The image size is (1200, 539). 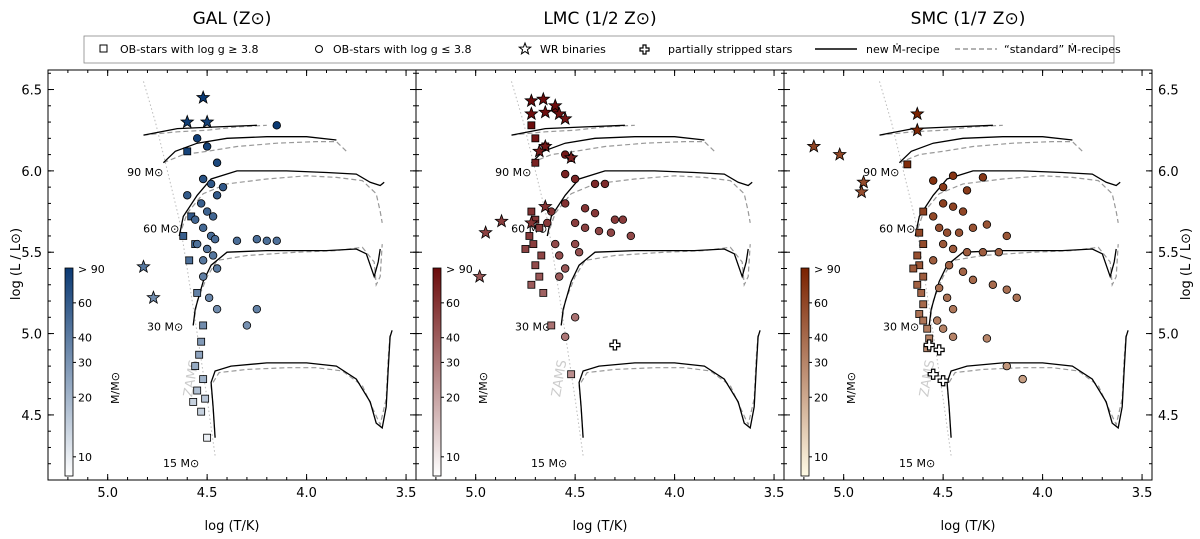 I want to click on y-tick-label: 5.5, so click(x=31, y=253).